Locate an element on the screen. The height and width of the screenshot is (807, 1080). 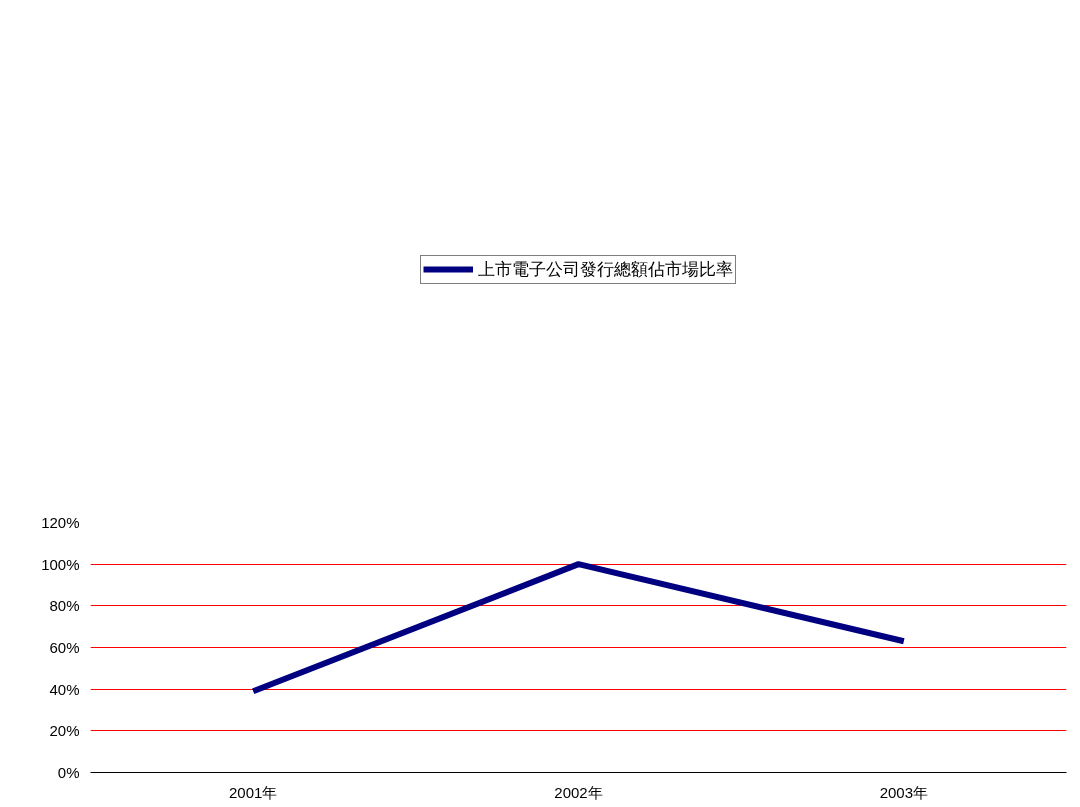
y-tick-label: 80% is located at coordinates (64, 606).